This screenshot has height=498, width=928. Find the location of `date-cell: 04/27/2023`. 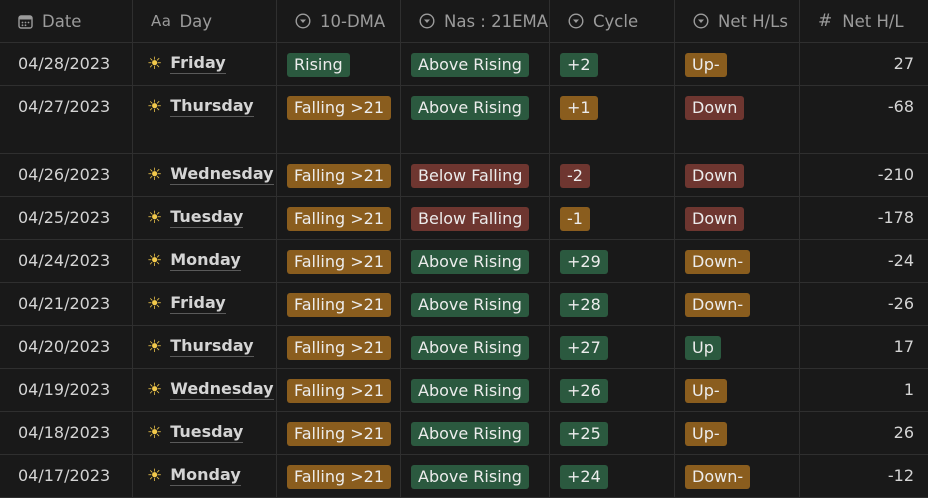

date-cell: 04/27/2023 is located at coordinates (66, 119).